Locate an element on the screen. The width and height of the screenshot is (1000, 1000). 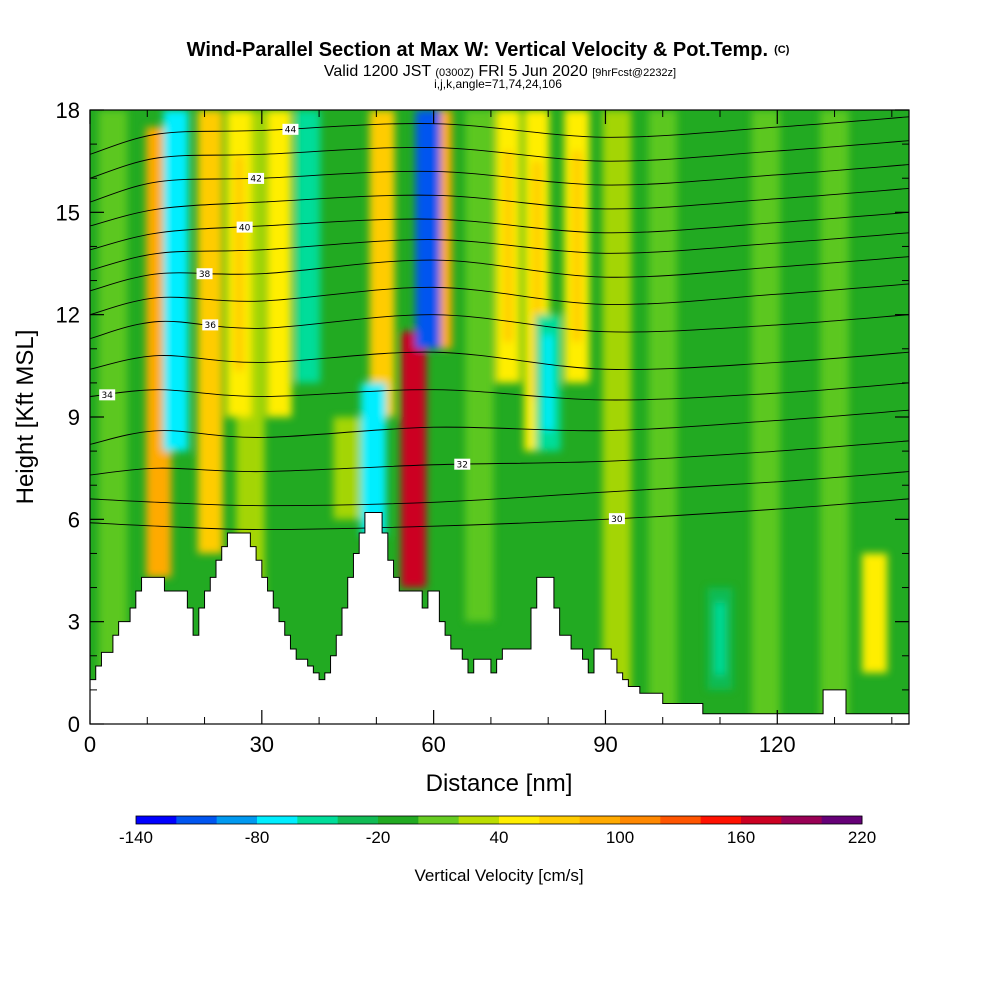
theta-label-44: 44 is located at coordinates (291, 131).